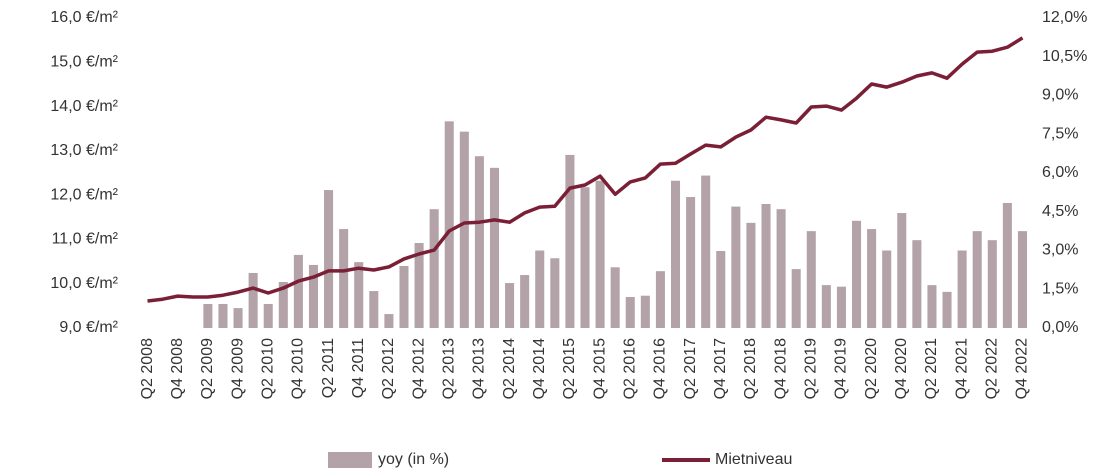  Describe the element at coordinates (1060, 133) in the screenshot. I see `y2-tick-label: 7,5%` at that location.